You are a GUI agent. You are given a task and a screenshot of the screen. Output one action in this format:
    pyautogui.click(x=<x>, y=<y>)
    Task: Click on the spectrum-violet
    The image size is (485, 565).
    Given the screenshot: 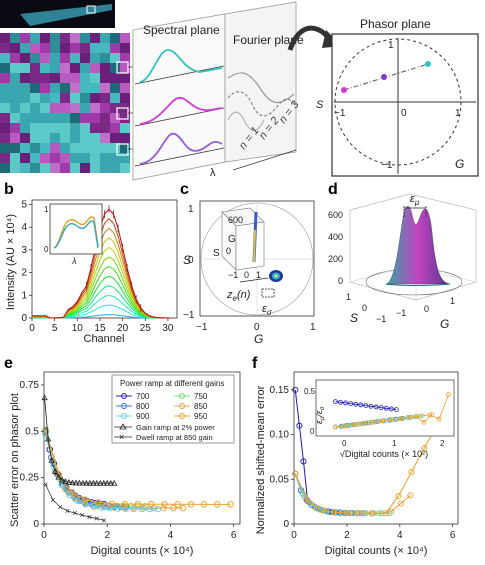 What is the action you would take?
    pyautogui.click(x=181, y=149)
    